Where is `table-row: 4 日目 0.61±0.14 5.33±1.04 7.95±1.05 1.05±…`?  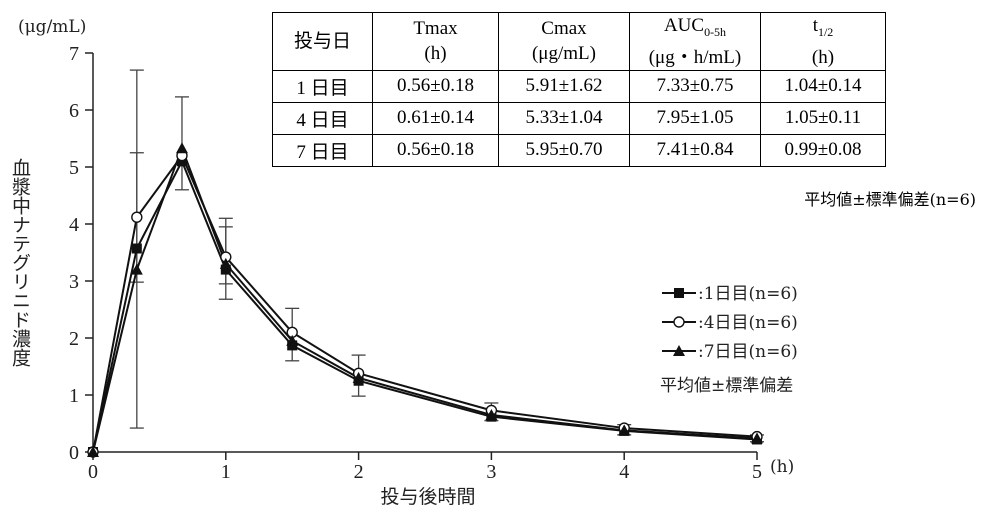
table-row: 4 日目 0.61±0.14 5.33±1.04 7.95±1.05 1.05±… is located at coordinates (579, 118).